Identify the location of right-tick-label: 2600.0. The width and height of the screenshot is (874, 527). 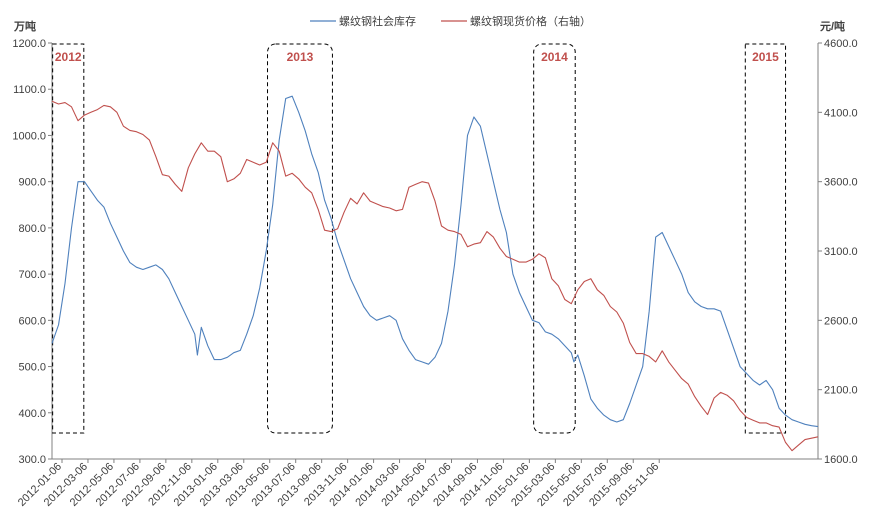
(841, 321).